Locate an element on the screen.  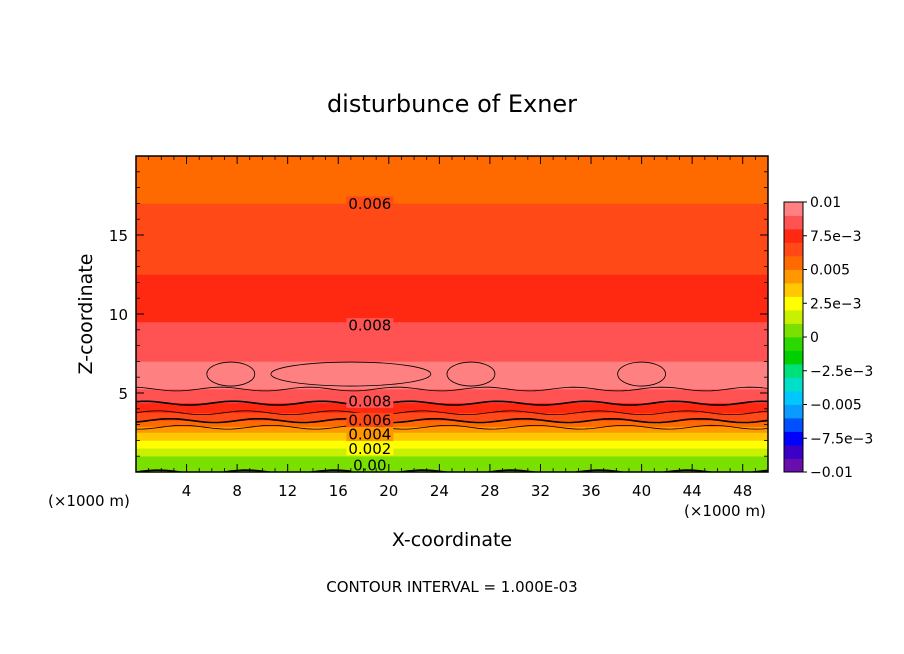
x-tick-label: 16 is located at coordinates (338, 491).